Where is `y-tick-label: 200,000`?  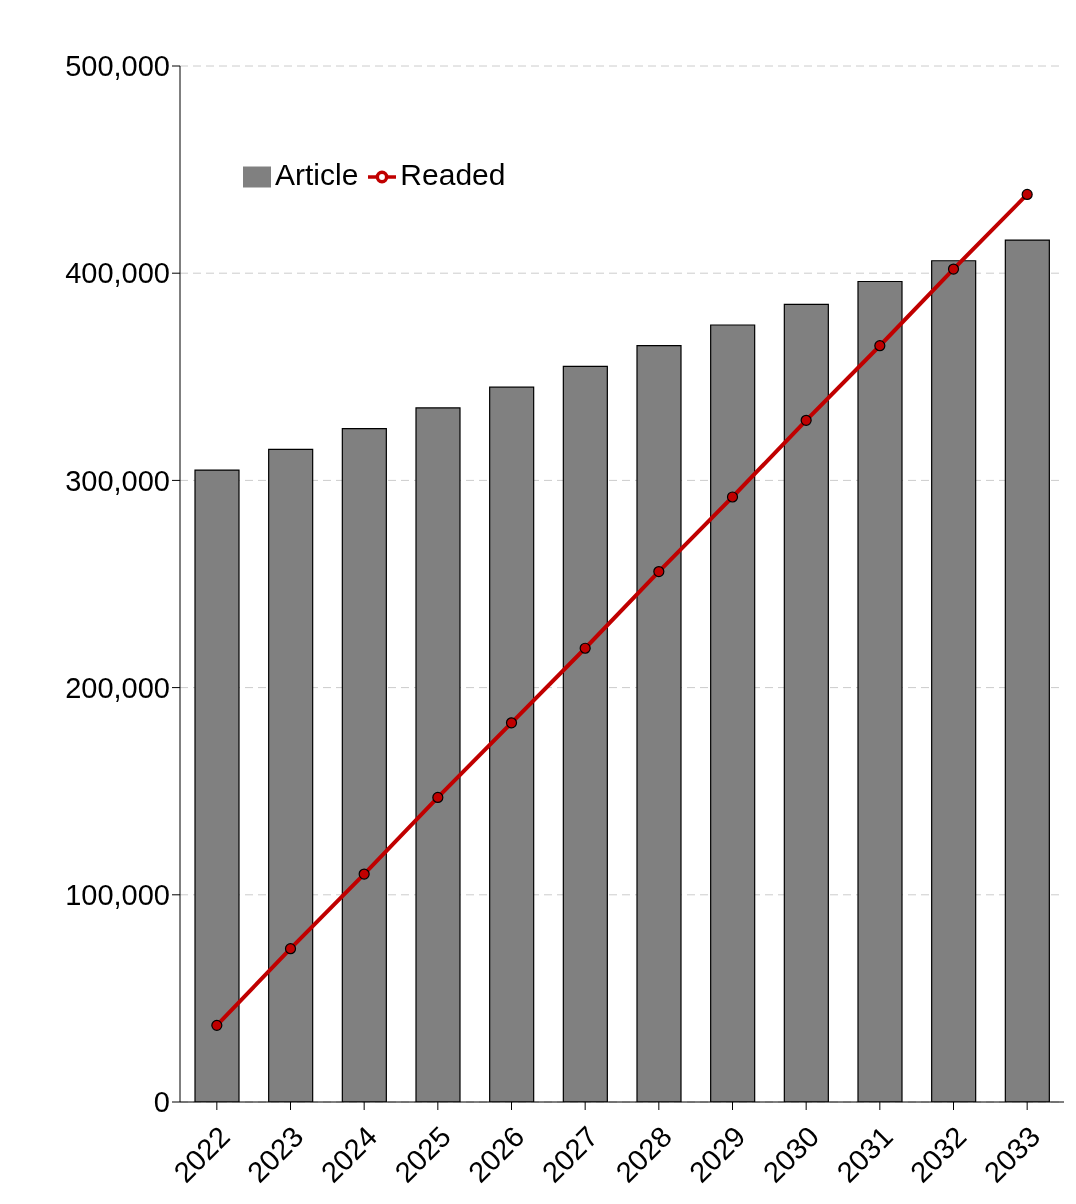 y-tick-label: 200,000 is located at coordinates (117, 687).